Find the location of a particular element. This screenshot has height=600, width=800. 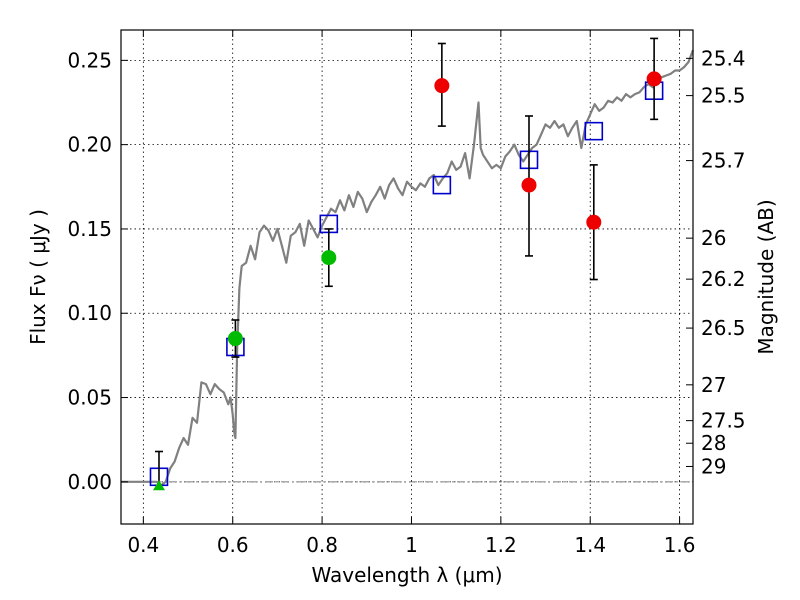

x-tick-label: 1.4 is located at coordinates (590, 545).